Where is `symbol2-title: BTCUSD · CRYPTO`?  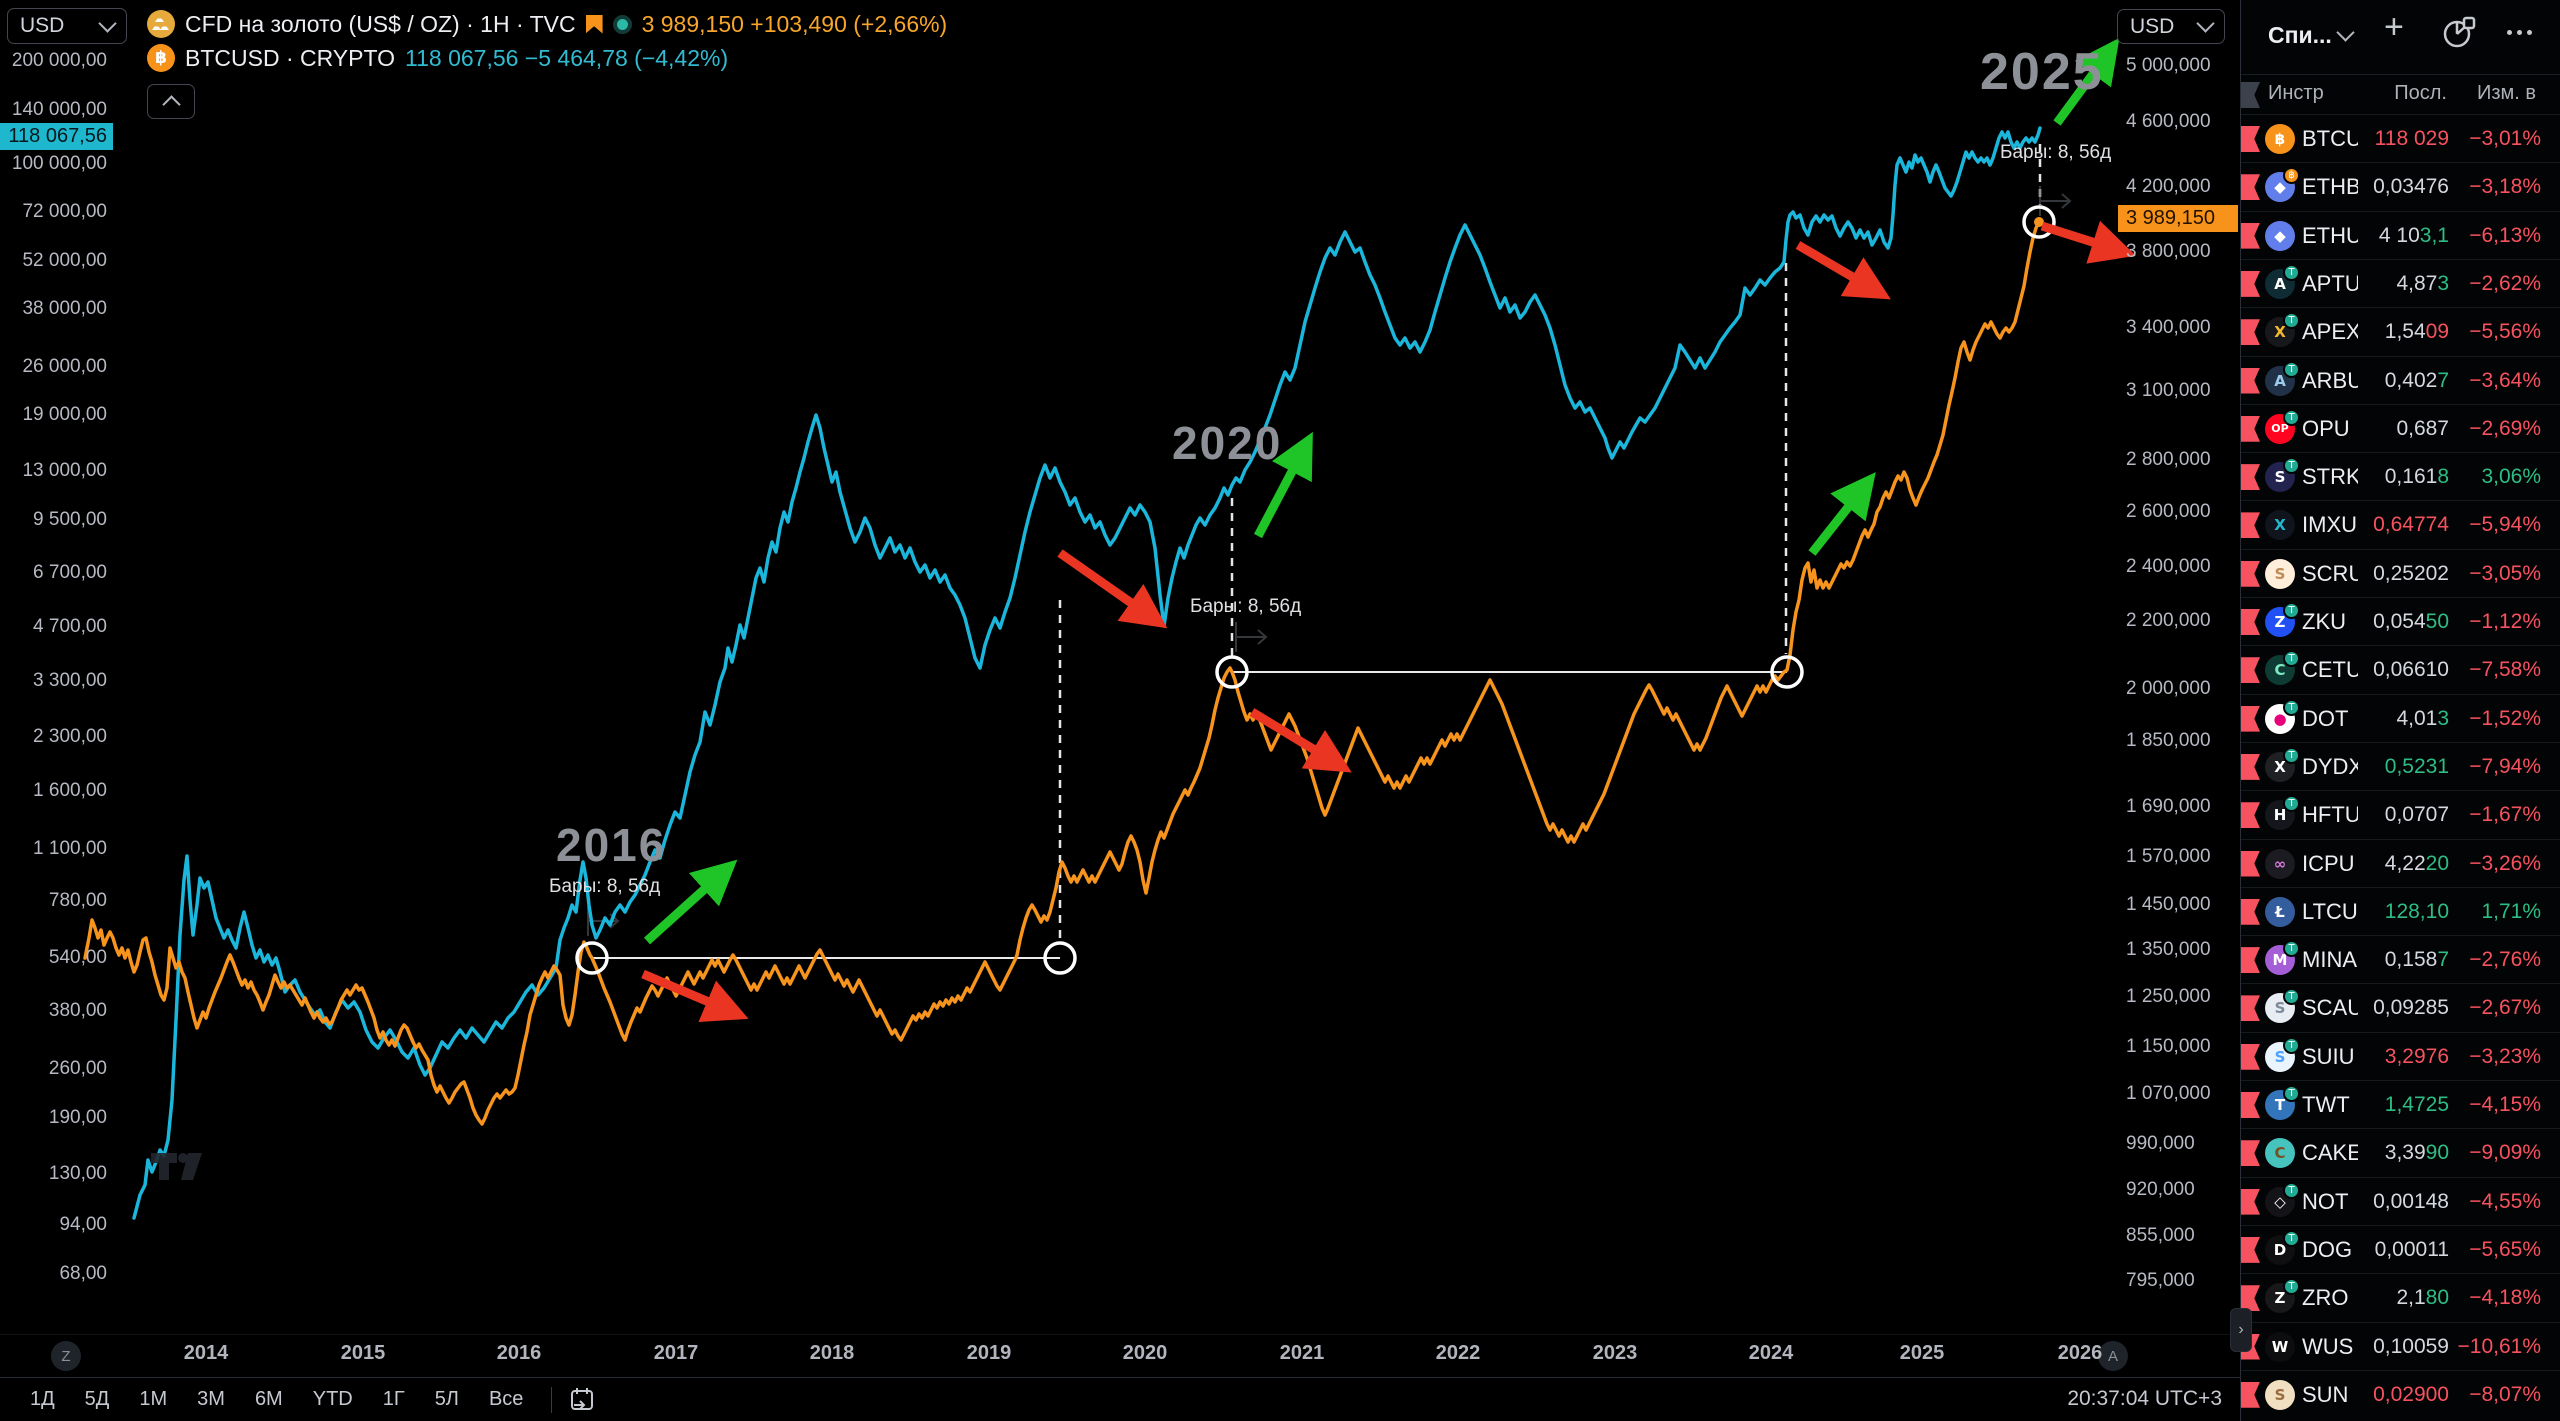
symbol2-title: BTCUSD · CRYPTO is located at coordinates (290, 57).